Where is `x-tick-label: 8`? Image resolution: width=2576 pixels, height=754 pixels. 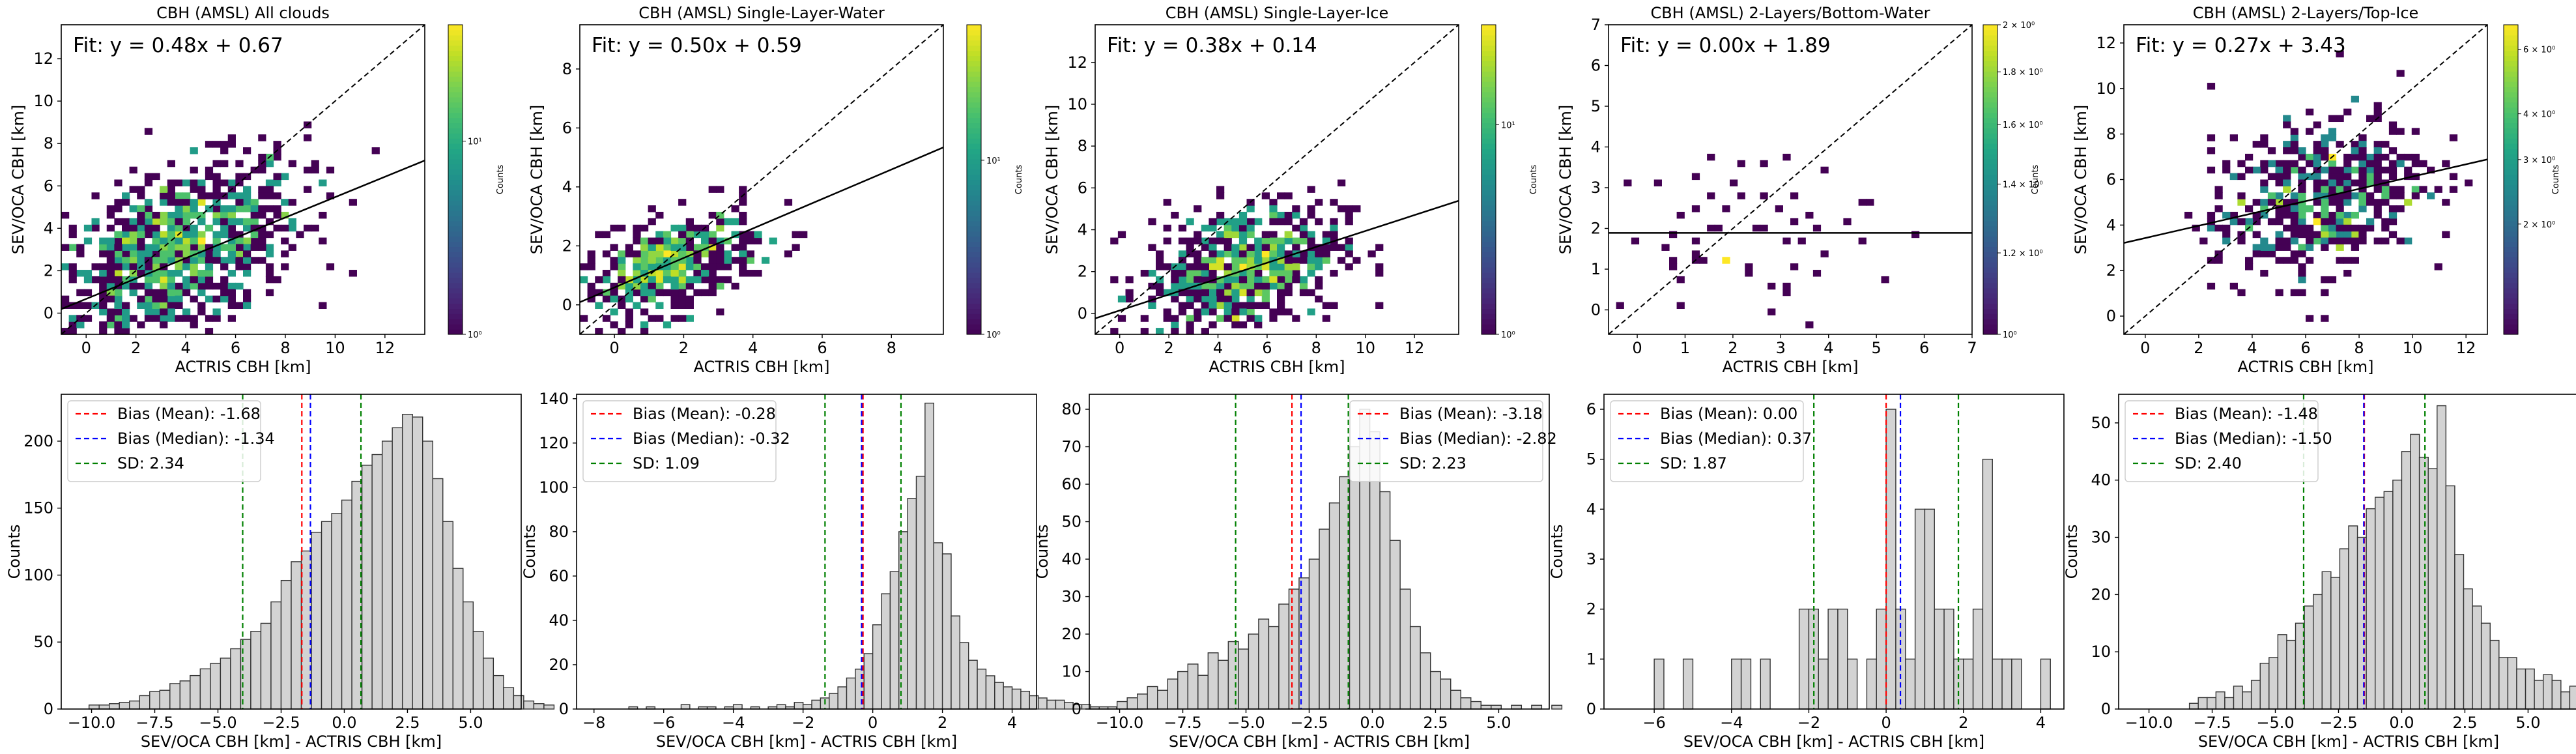
x-tick-label: 8 is located at coordinates (285, 348).